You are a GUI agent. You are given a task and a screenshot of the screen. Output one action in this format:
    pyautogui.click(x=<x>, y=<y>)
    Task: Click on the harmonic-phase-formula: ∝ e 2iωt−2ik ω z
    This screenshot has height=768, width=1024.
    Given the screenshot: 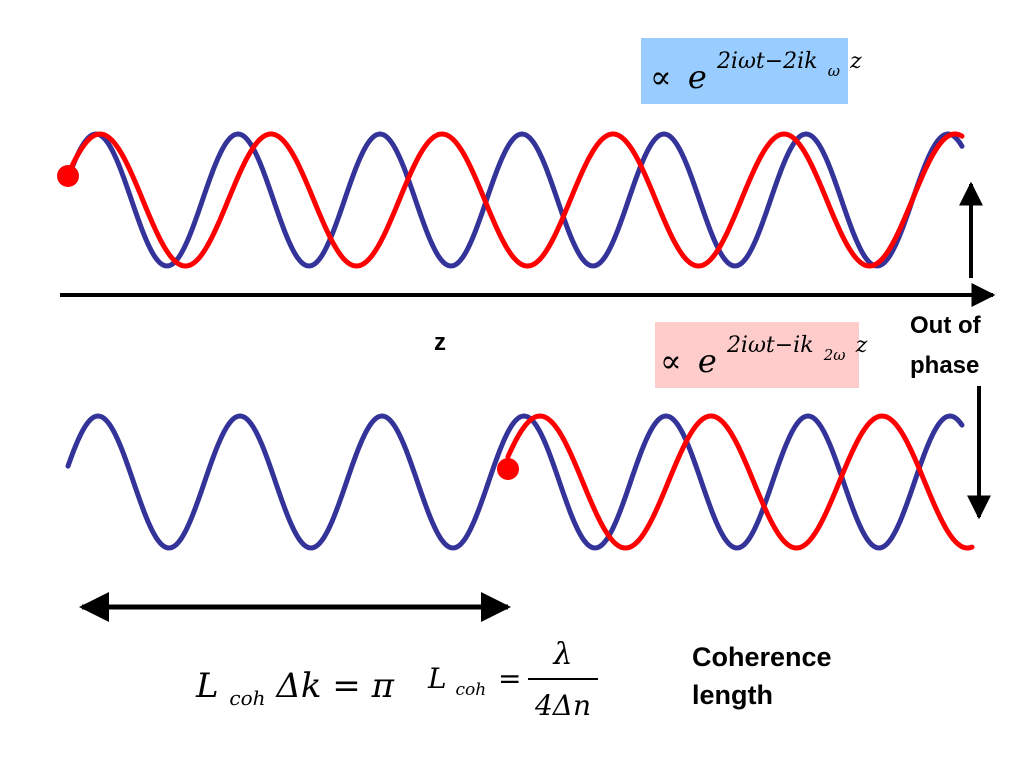 What is the action you would take?
    pyautogui.click(x=751, y=71)
    